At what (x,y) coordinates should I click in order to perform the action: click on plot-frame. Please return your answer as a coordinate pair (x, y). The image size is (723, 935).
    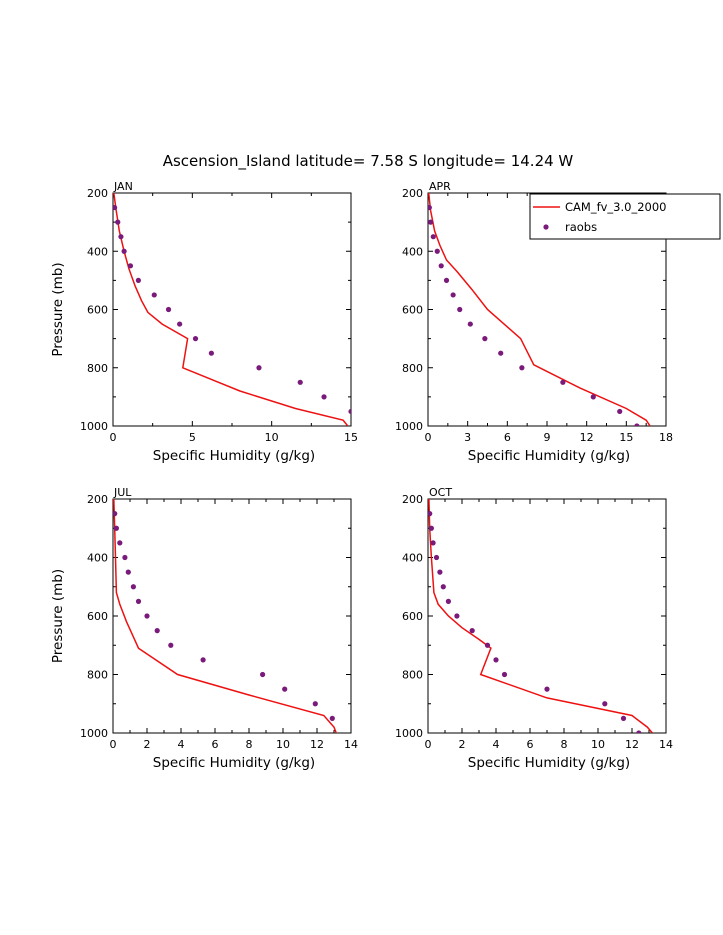
    Looking at the image, I should click on (232, 309).